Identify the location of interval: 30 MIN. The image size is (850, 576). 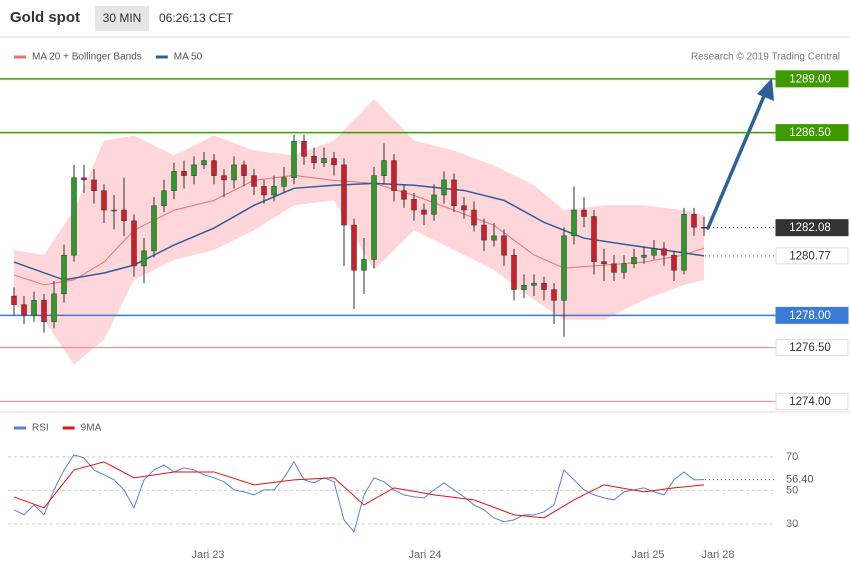
(122, 18).